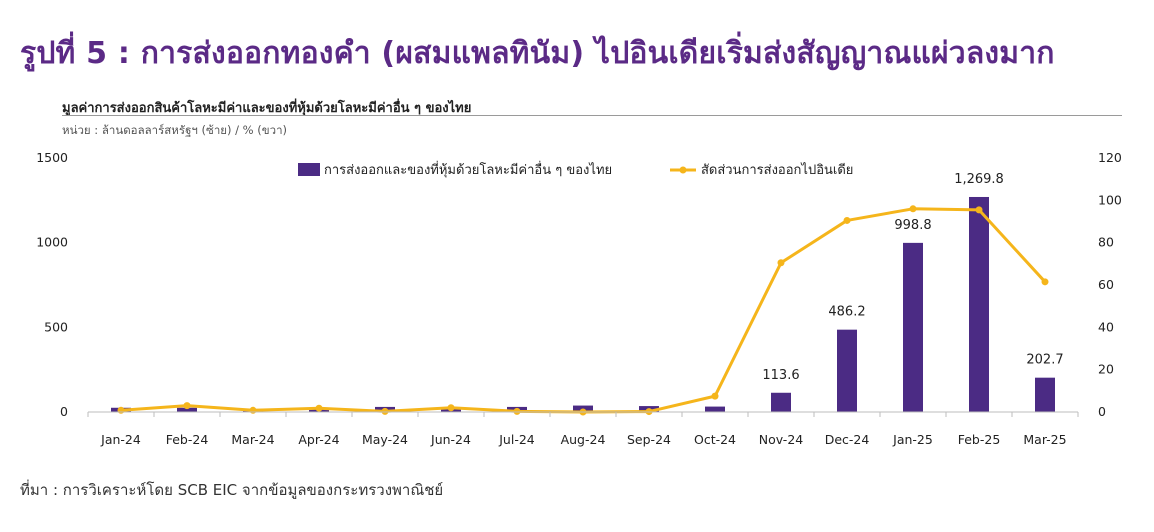 The width and height of the screenshot is (1154, 532). What do you see at coordinates (1106, 242) in the screenshot?
I see `right-axis-tick-label: 80` at bounding box center [1106, 242].